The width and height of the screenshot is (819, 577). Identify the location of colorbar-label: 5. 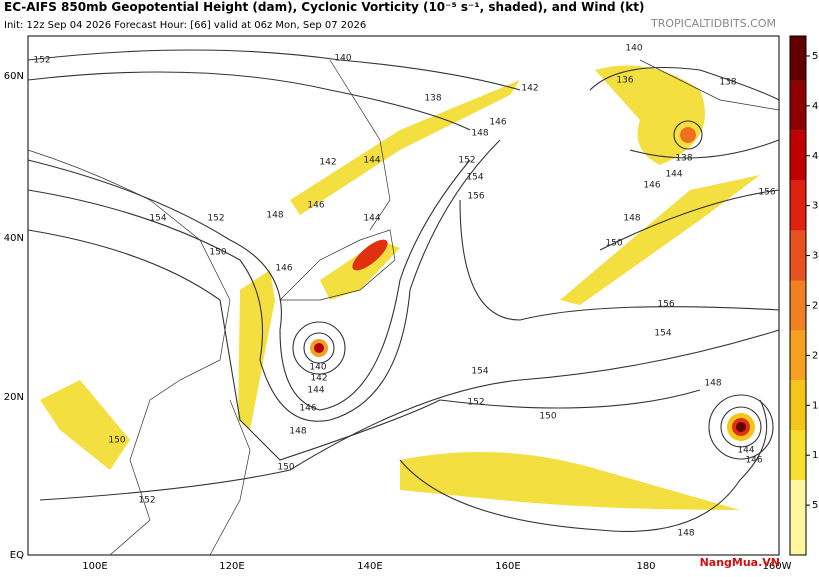
(815, 505).